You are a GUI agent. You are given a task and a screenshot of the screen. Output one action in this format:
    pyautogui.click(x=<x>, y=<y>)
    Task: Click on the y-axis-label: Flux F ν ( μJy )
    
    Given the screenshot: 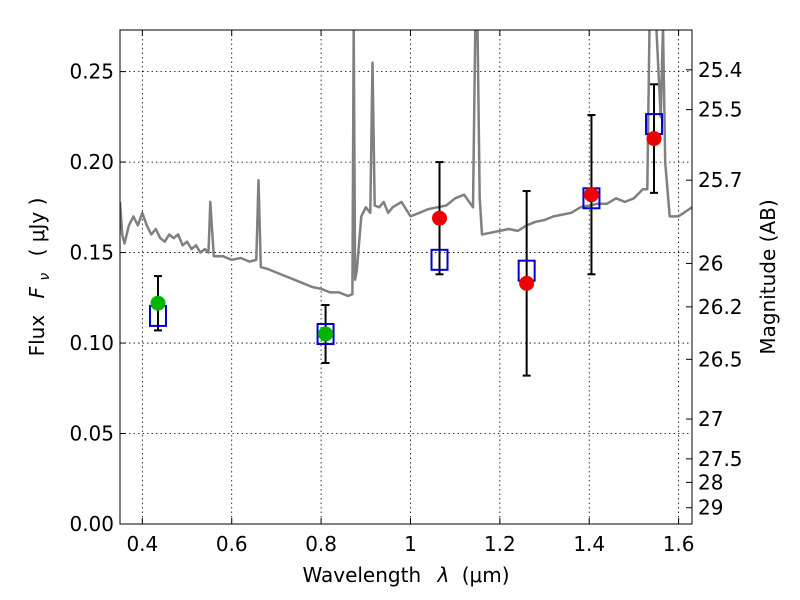 What is the action you would take?
    pyautogui.click(x=39, y=277)
    